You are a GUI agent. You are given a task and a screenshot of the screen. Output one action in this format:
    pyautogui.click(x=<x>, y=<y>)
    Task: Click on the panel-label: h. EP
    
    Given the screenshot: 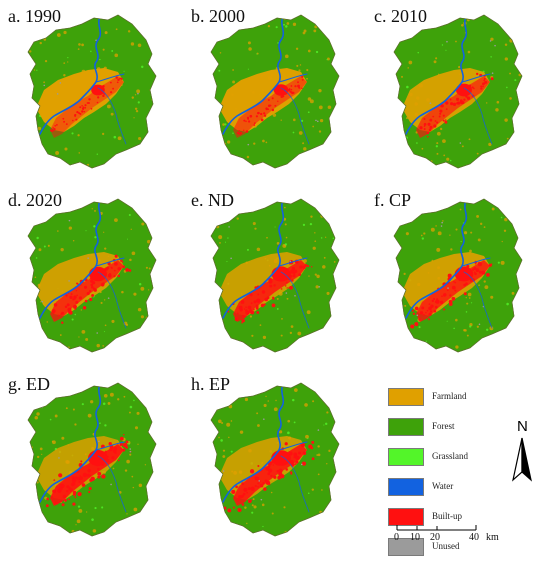 What is the action you would take?
    pyautogui.click(x=211, y=384)
    